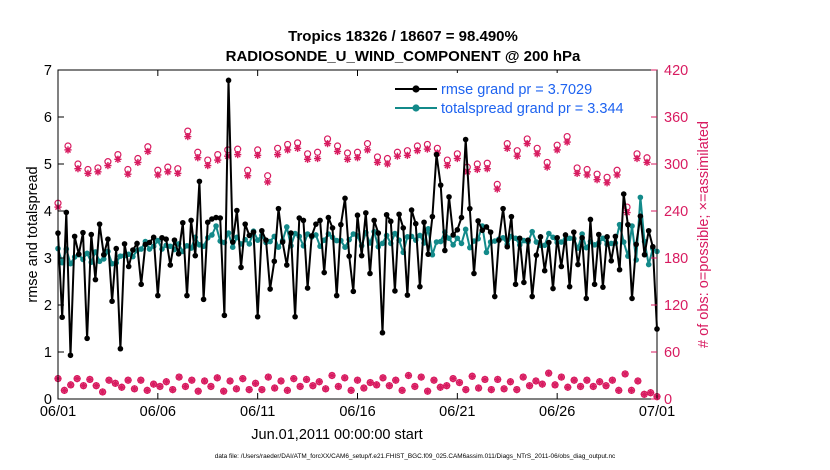 The height and width of the screenshot is (470, 830). What do you see at coordinates (676, 306) in the screenshot?
I see `y-right-tick-label: 120` at bounding box center [676, 306].